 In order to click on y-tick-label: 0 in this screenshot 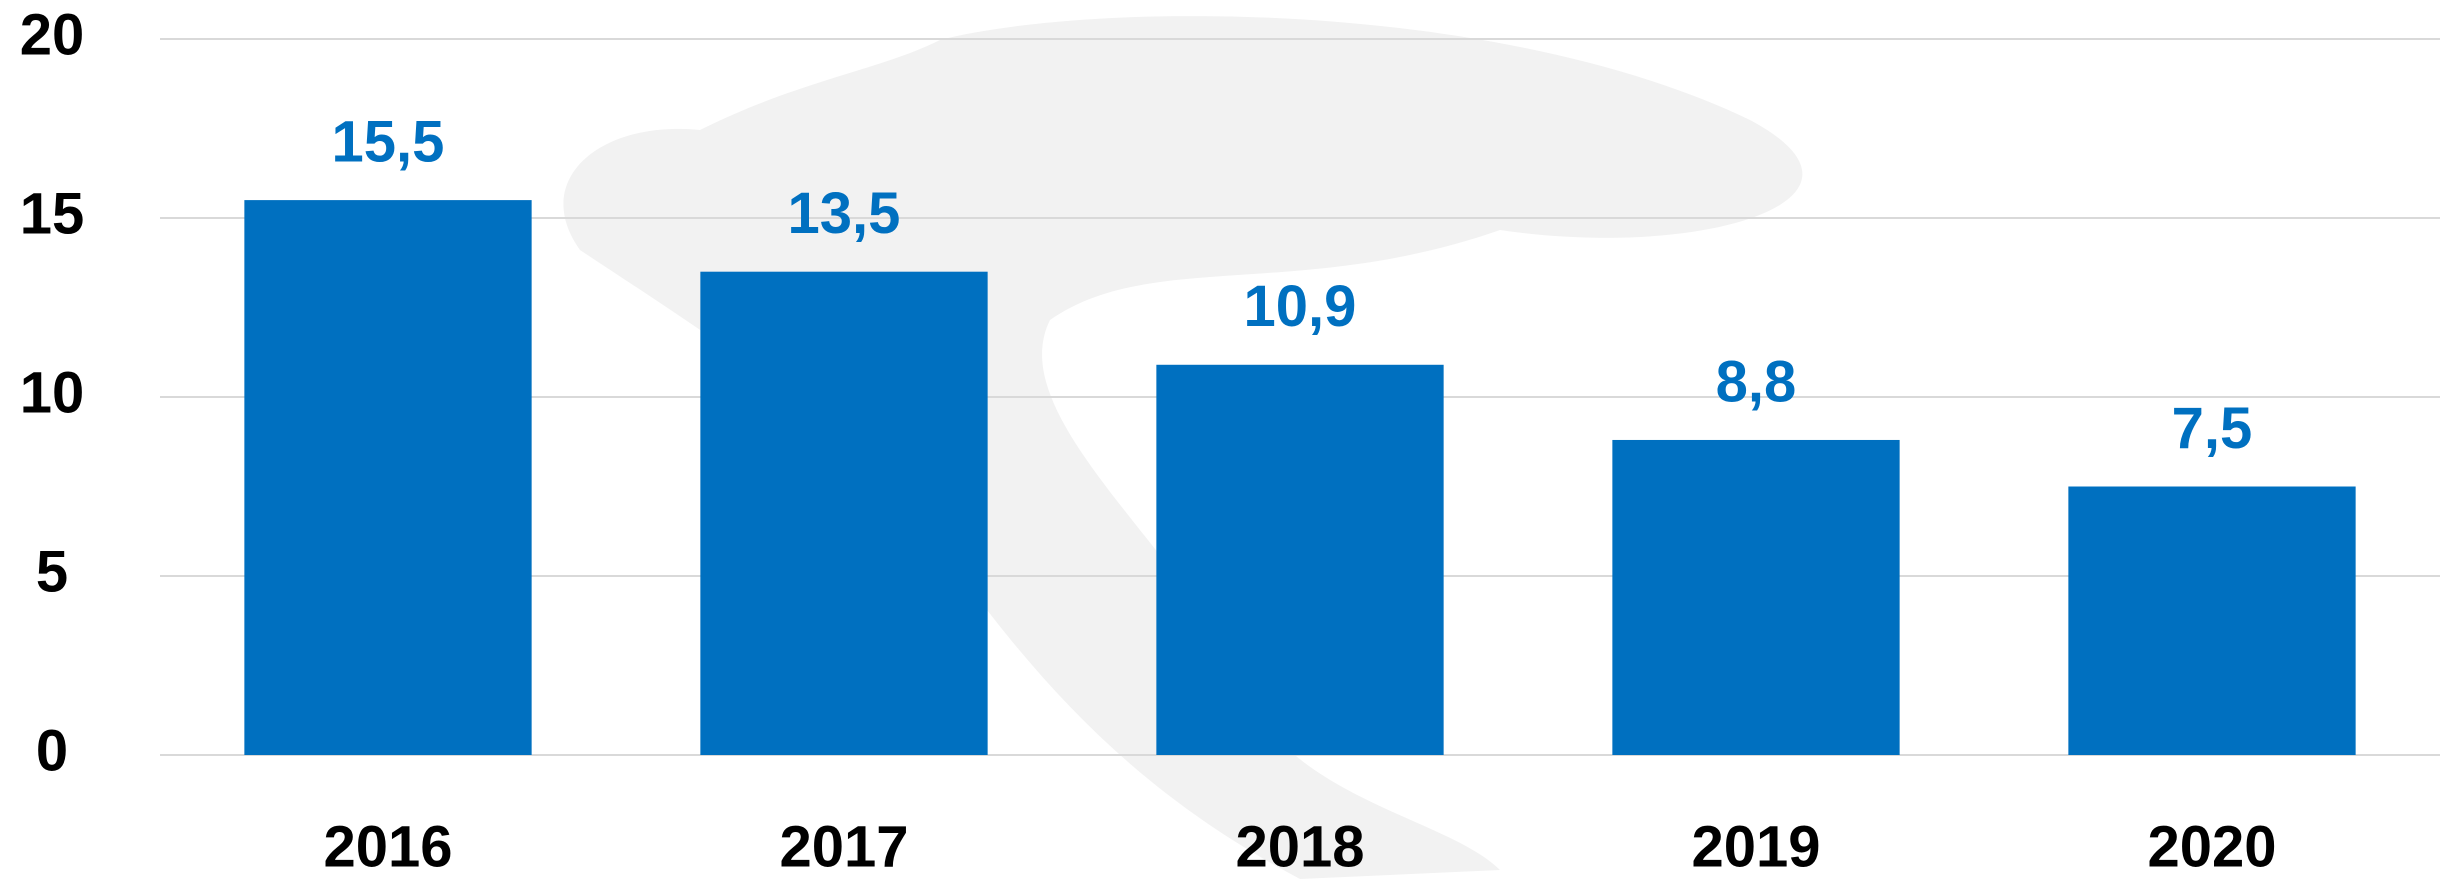, I will do `click(52, 750)`.